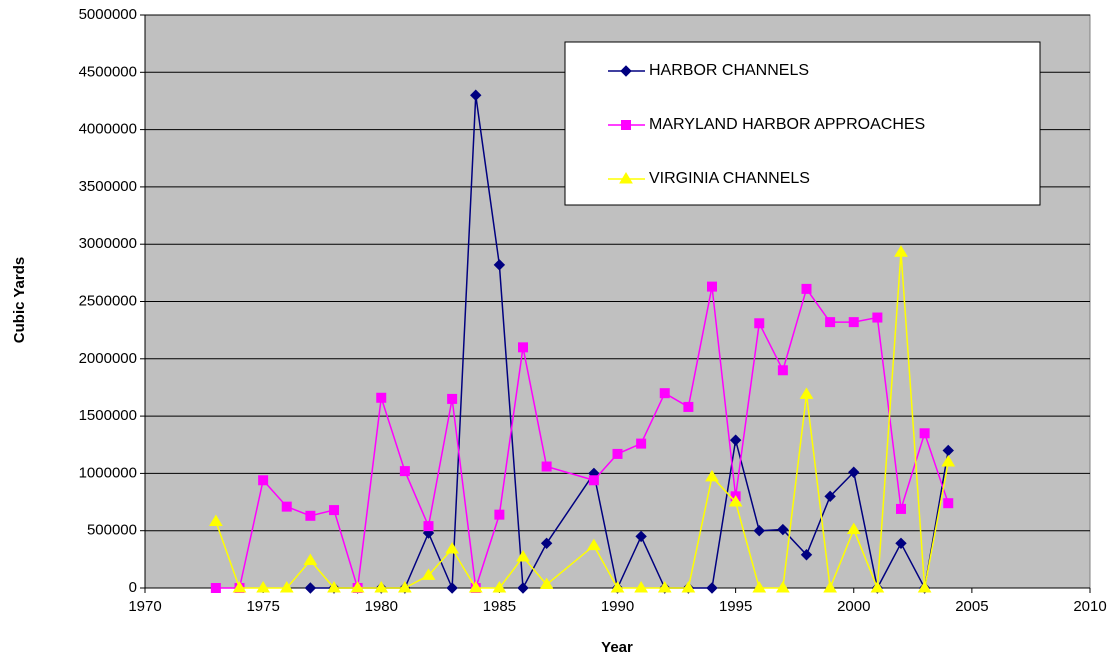 The image size is (1110, 660). I want to click on x-tick-label: 1985, so click(499, 606).